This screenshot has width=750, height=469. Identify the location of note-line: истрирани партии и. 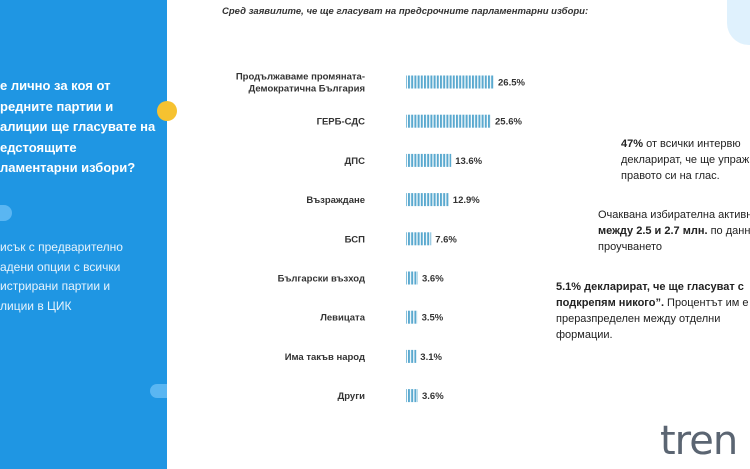
(55, 286).